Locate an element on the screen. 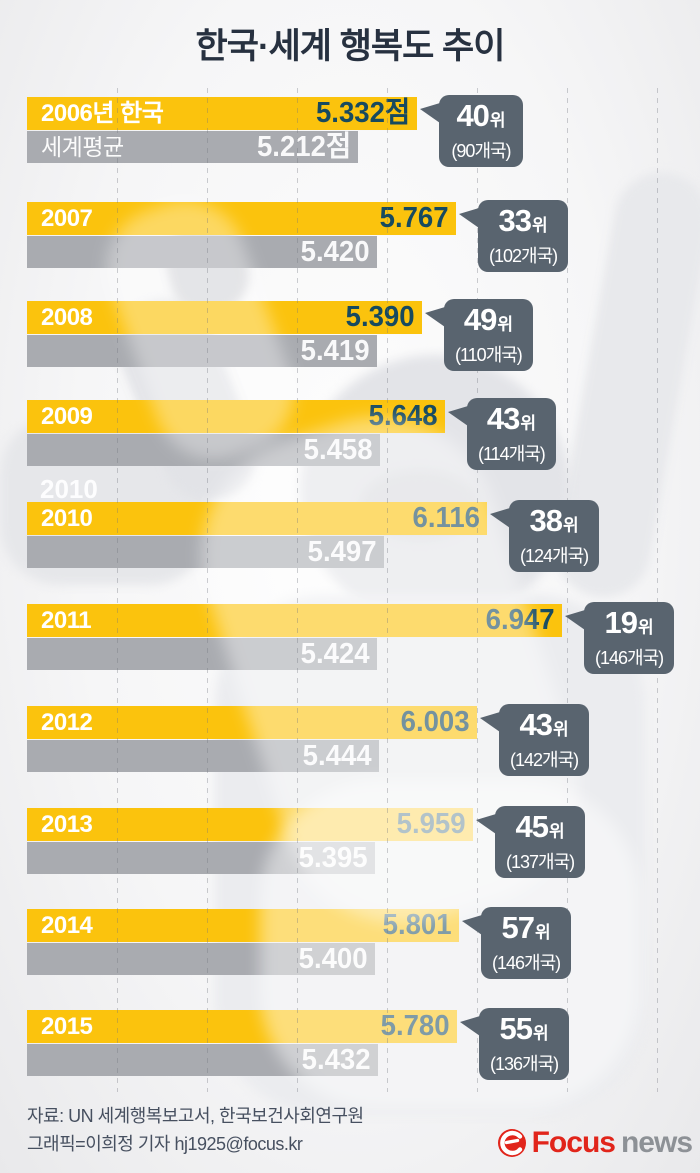  year-row: 2007 5.767 5.420 33위 (102개국) is located at coordinates (363, 236).